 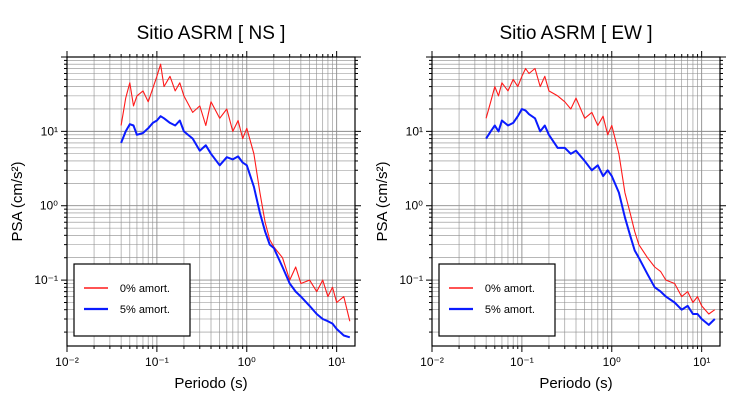 I want to click on chart-title: Sitio ASRM [ EW ], so click(x=575, y=33).